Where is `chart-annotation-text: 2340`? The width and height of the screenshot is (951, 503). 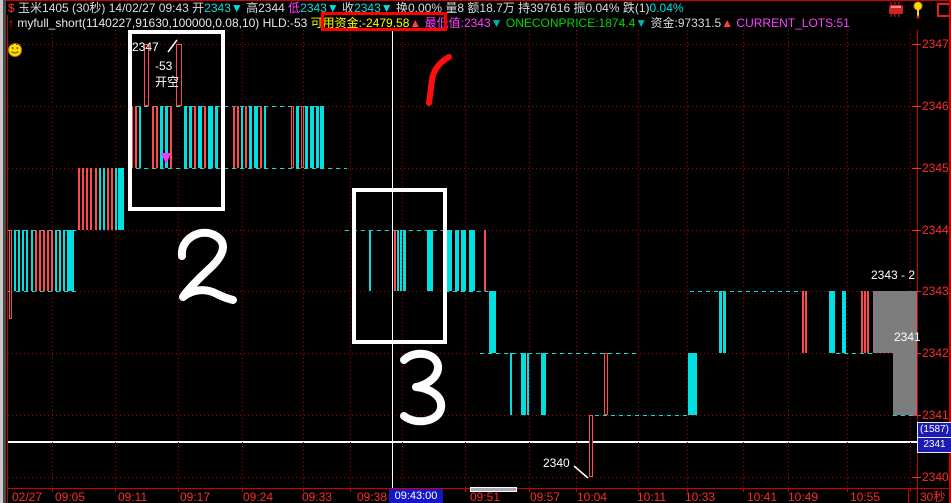
chart-annotation-text: 2340 is located at coordinates (556, 463).